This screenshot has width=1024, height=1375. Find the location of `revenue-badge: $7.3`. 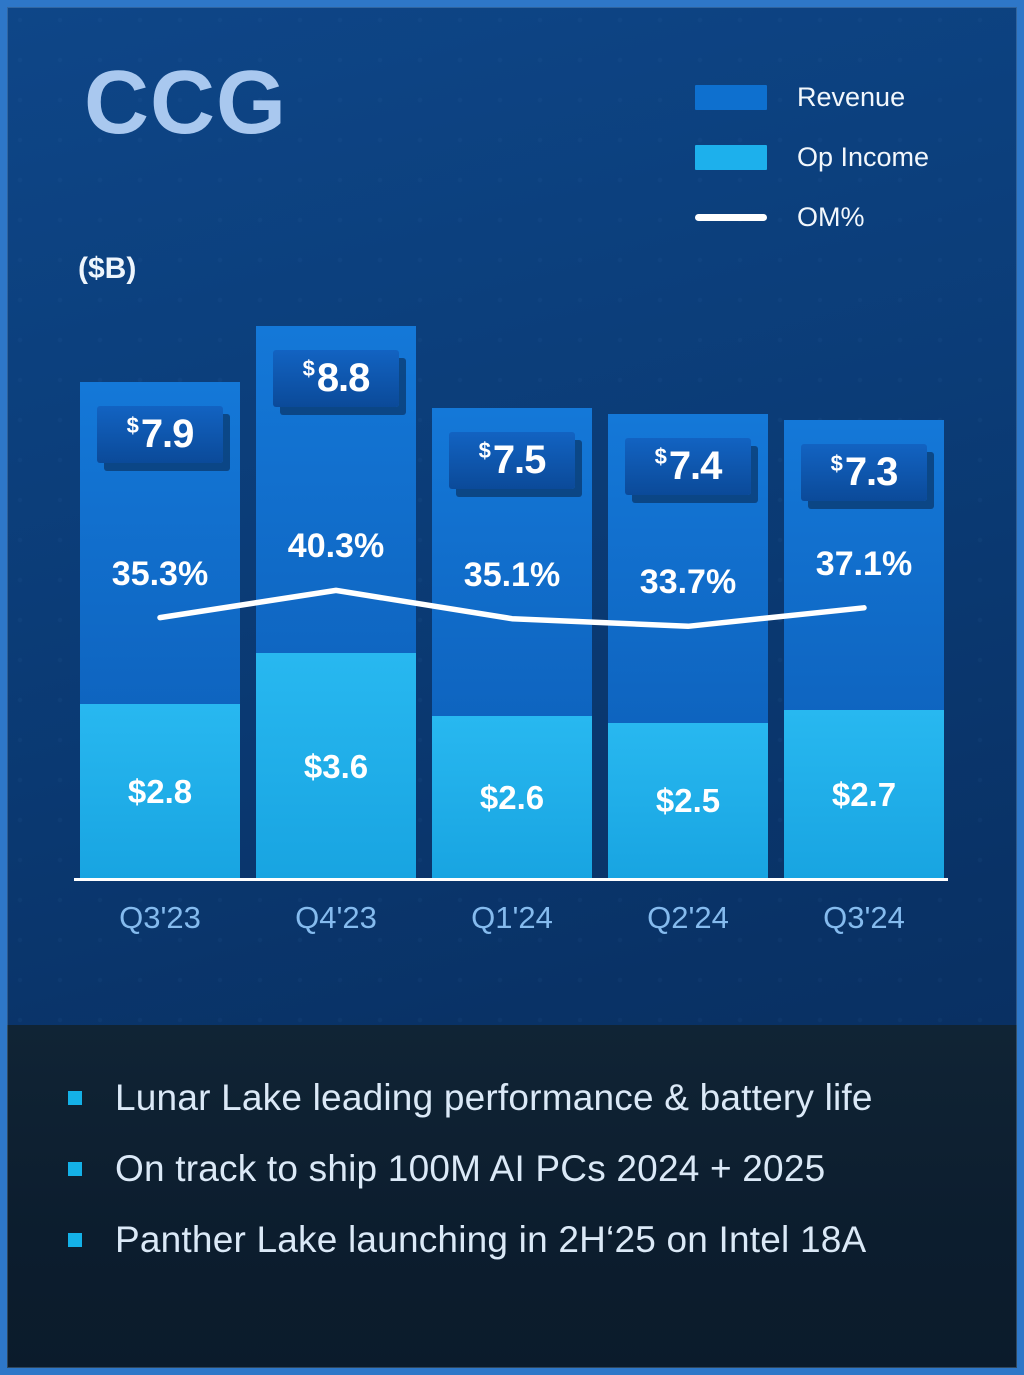

revenue-badge: $7.3 is located at coordinates (864, 473).